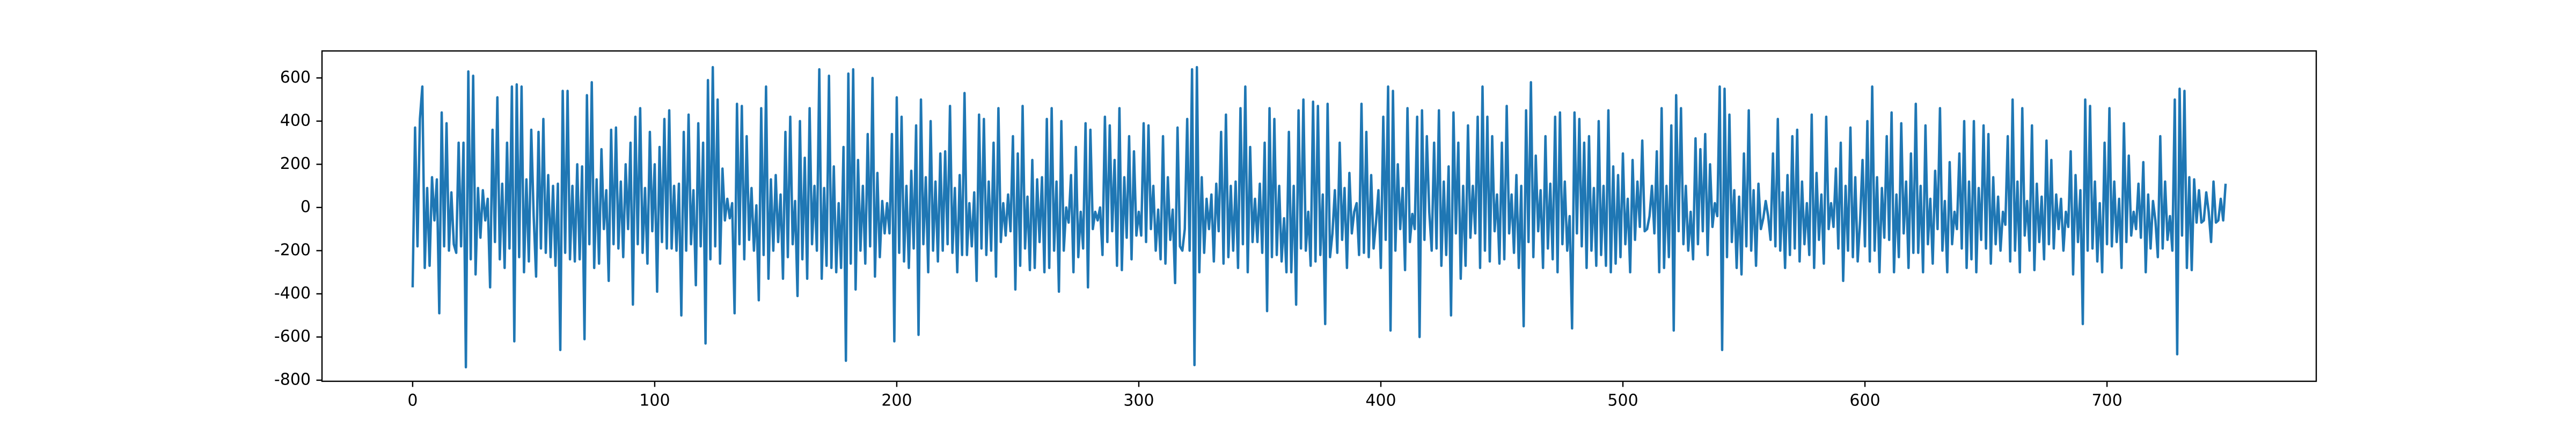 This screenshot has height=429, width=2576. I want to click on x-tick-label: 200, so click(896, 400).